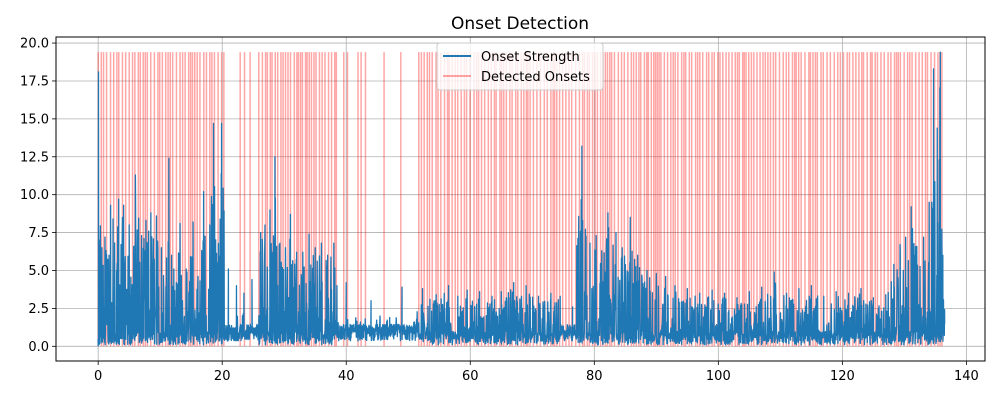 This screenshot has height=400, width=1000. Describe the element at coordinates (38, 347) in the screenshot. I see `y-tick-label: 0.0` at that location.